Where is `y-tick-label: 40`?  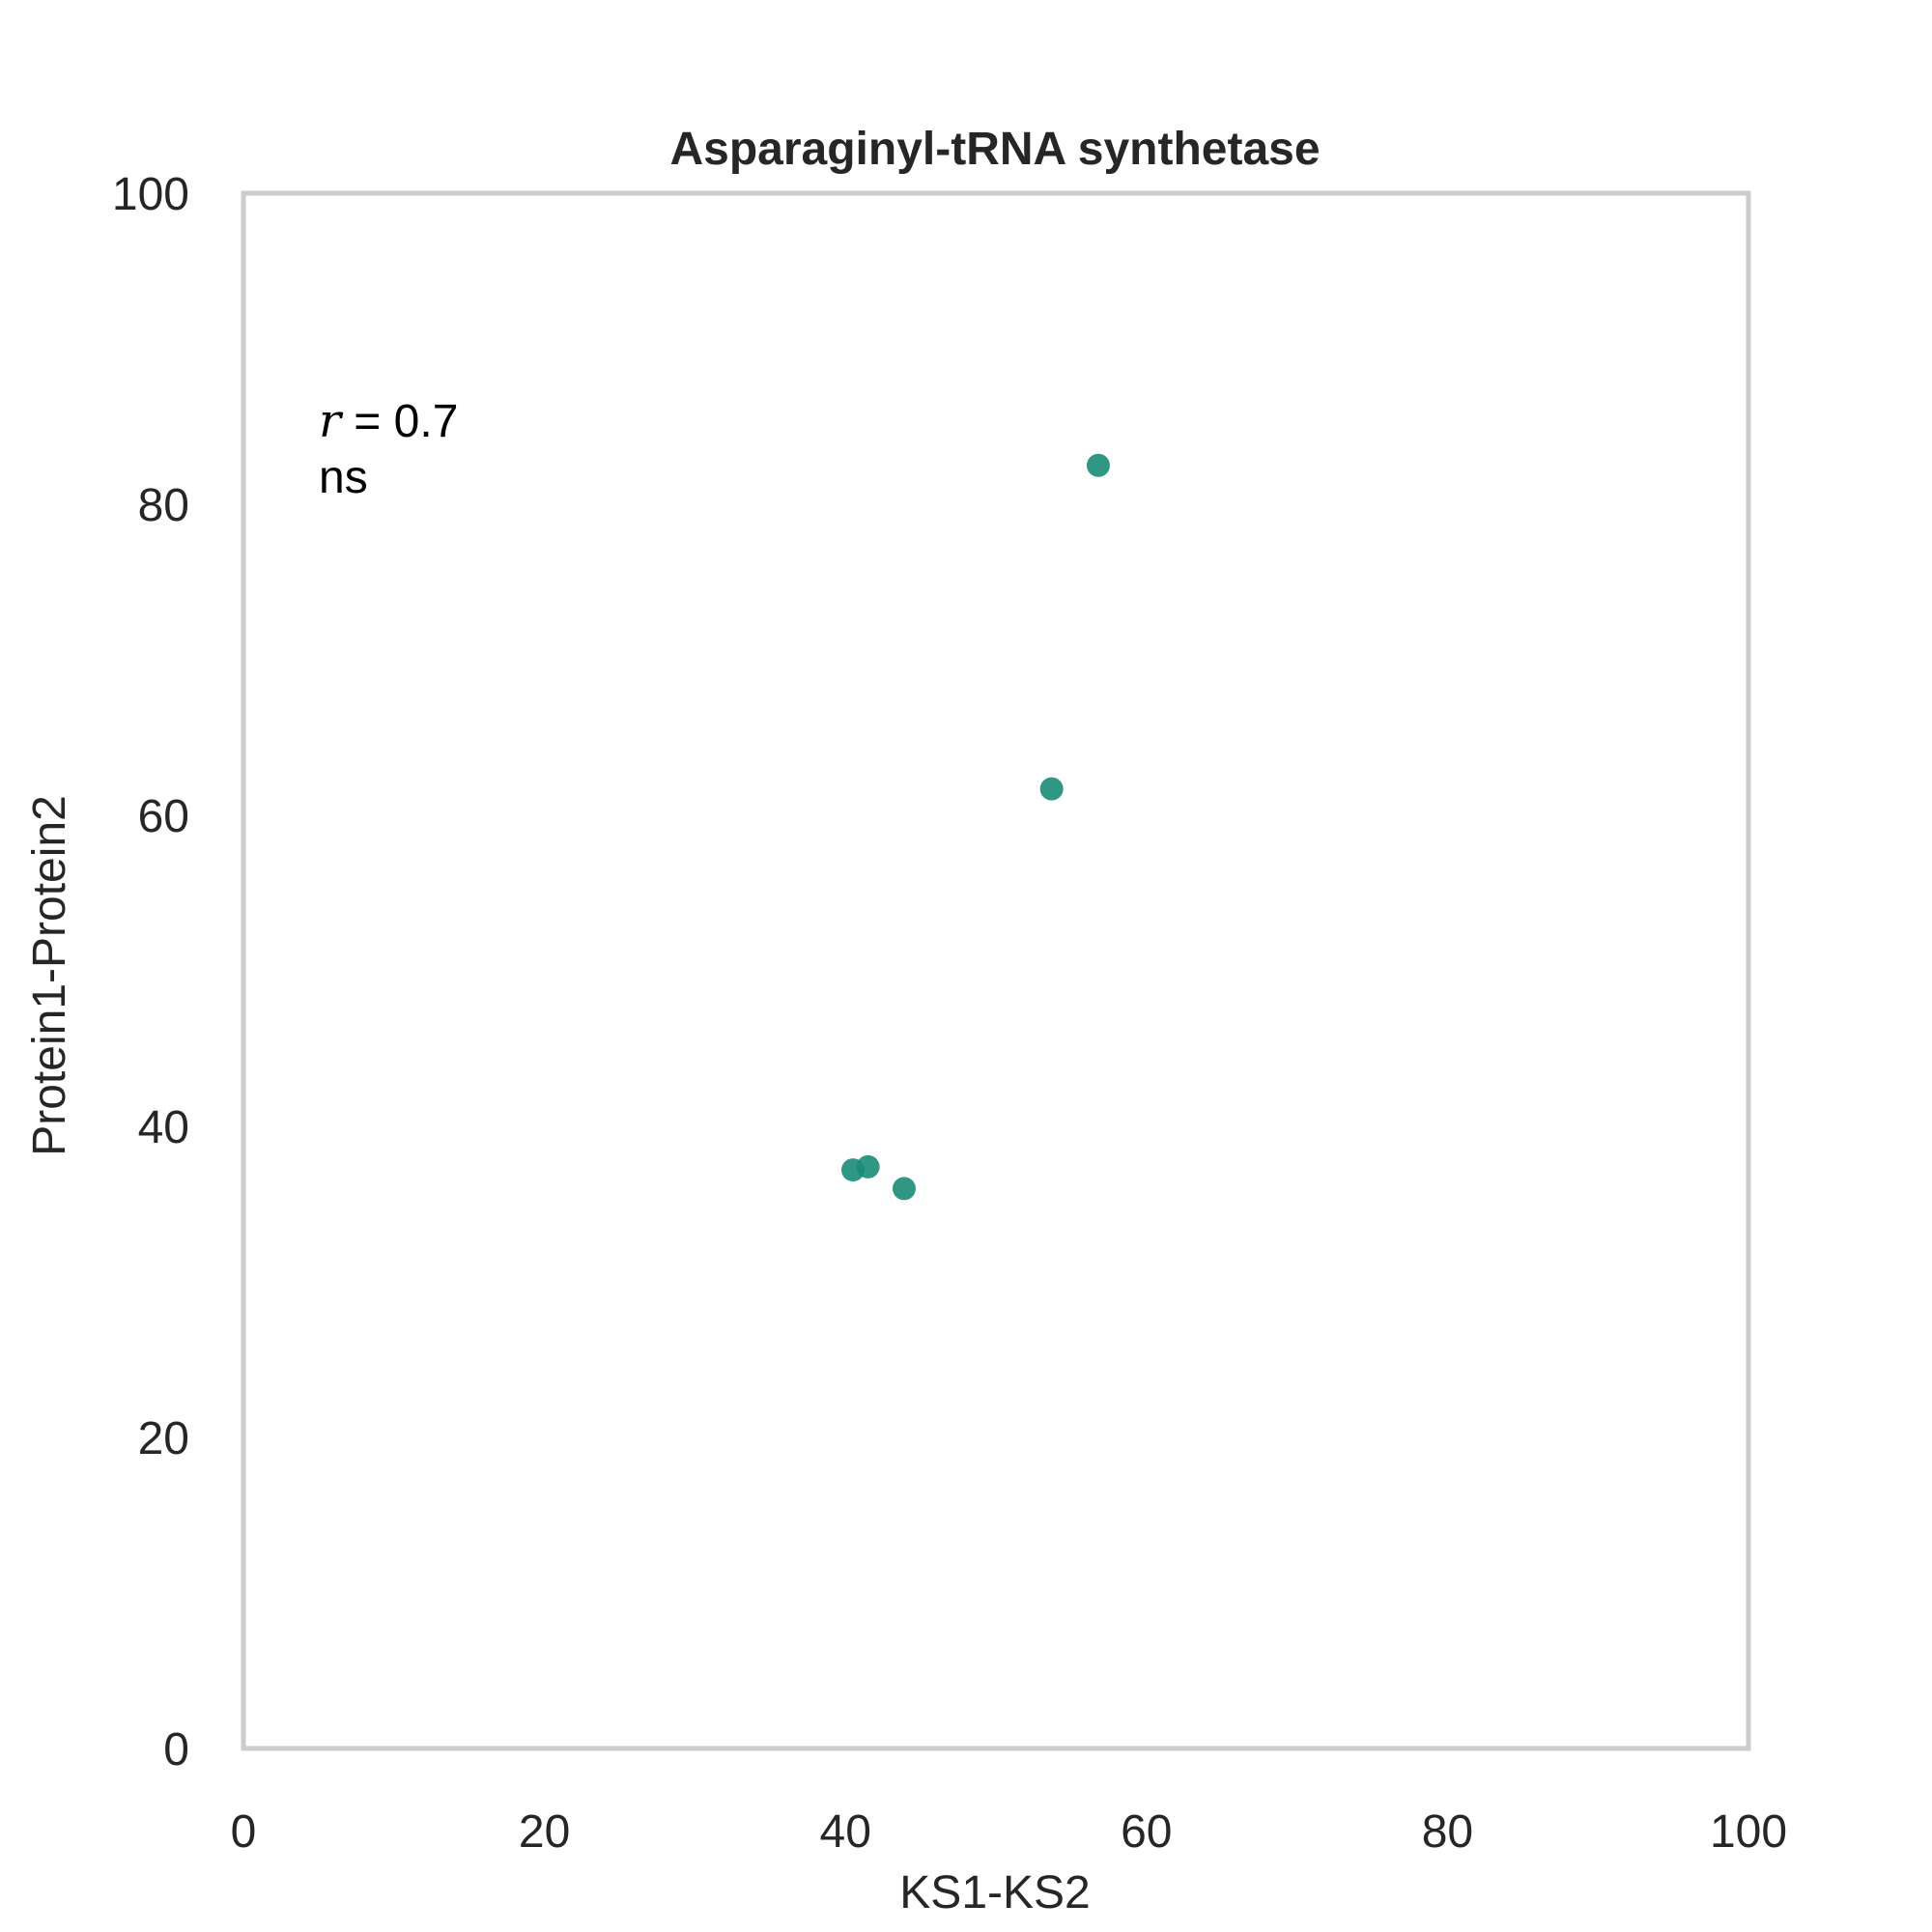
y-tick-label: 40 is located at coordinates (163, 1127).